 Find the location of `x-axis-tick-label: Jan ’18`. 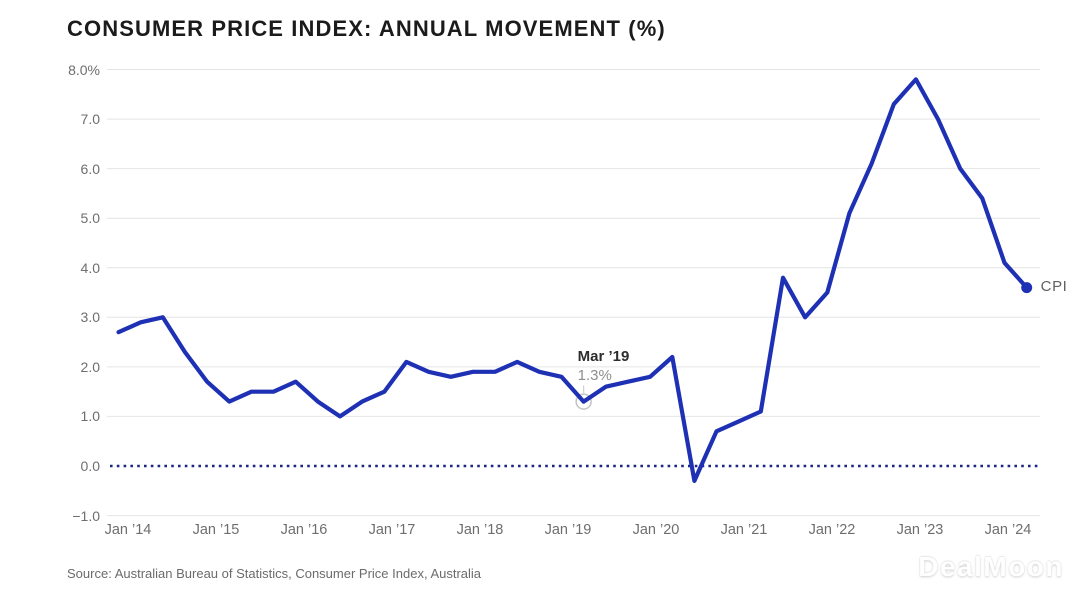

x-axis-tick-label: Jan ’18 is located at coordinates (480, 530).